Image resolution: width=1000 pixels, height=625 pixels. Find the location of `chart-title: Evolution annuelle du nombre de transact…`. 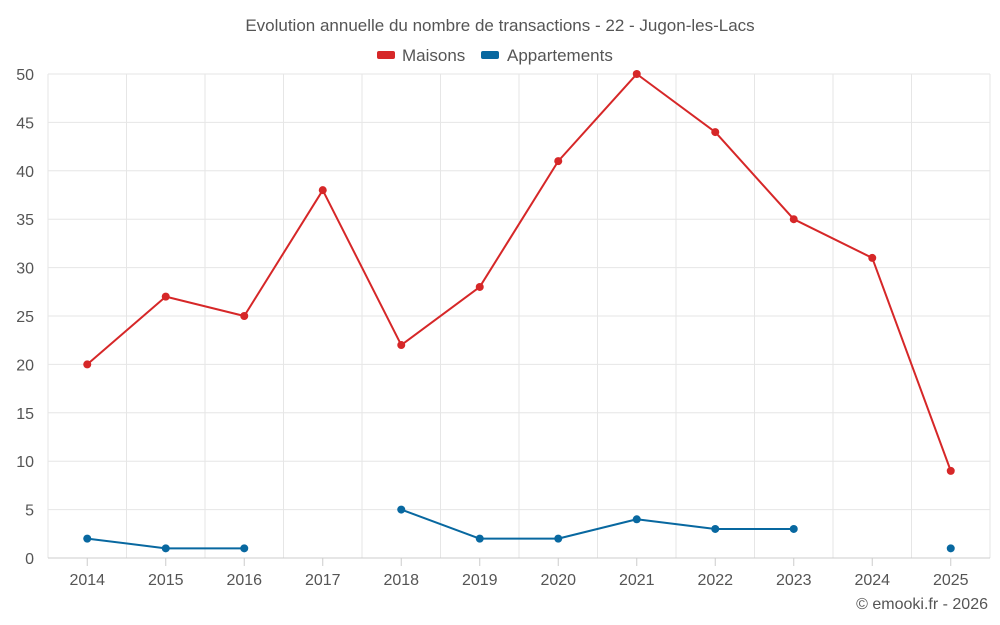

chart-title: Evolution annuelle du nombre de transact… is located at coordinates (499, 25).